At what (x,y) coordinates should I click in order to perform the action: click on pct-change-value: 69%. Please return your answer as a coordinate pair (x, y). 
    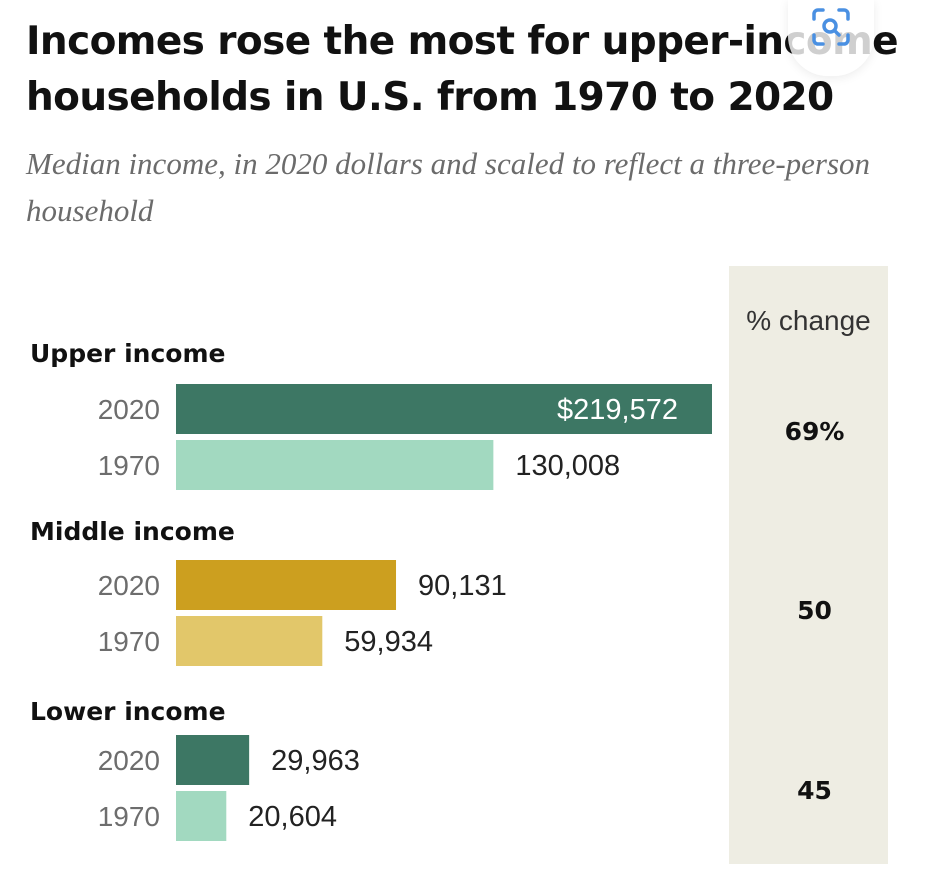
    Looking at the image, I should click on (815, 431).